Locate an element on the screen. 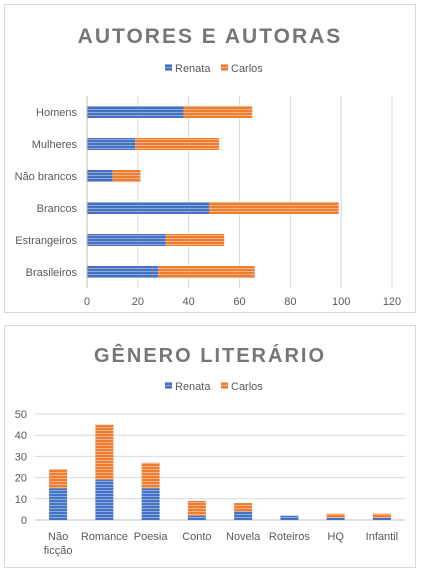 This screenshot has height=571, width=424. y-tick-label: 20 is located at coordinates (21, 479).